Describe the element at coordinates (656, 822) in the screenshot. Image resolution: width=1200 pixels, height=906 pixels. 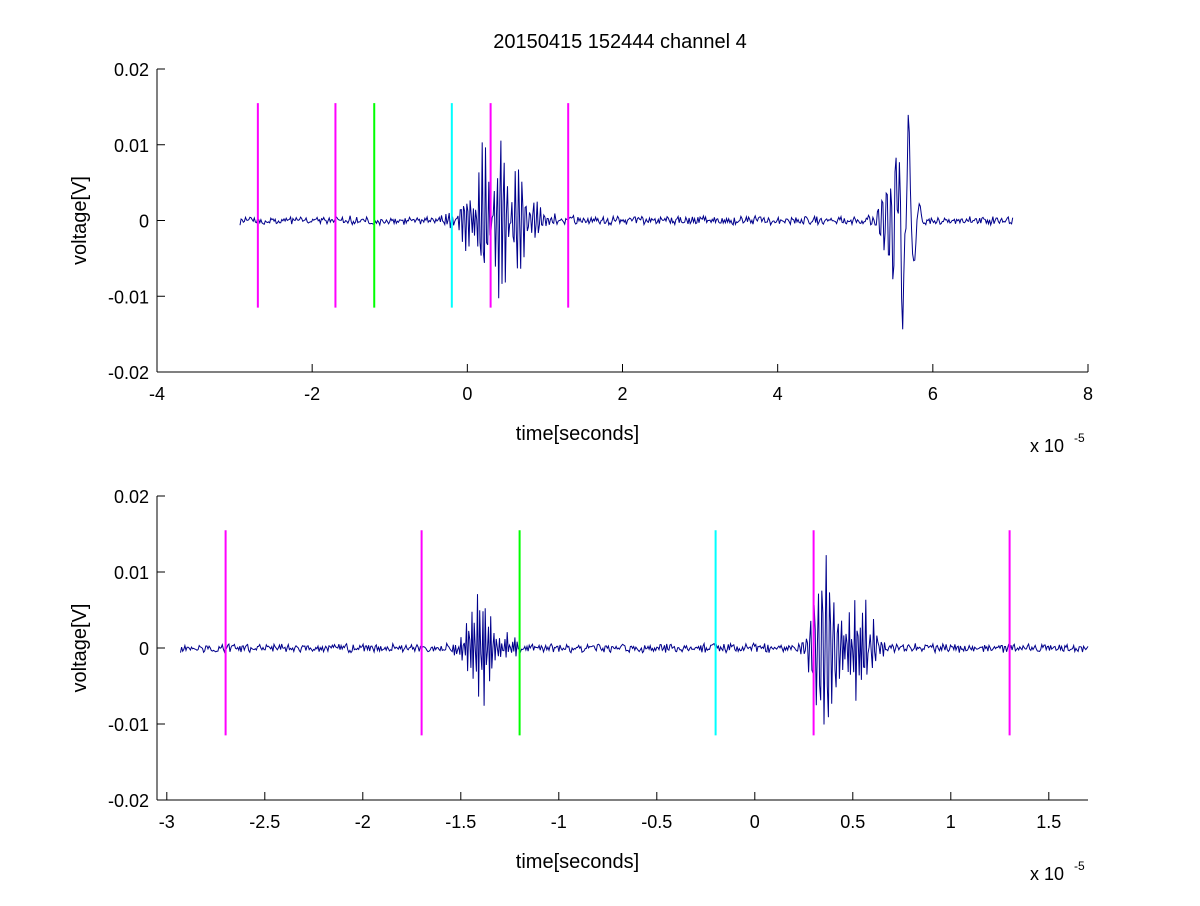
I see `x-tick-label: -0.5` at that location.